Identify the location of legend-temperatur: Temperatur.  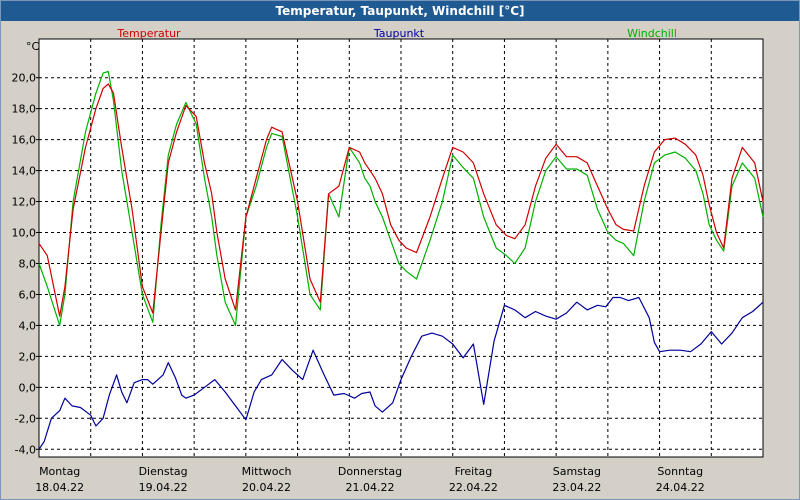
(148, 33).